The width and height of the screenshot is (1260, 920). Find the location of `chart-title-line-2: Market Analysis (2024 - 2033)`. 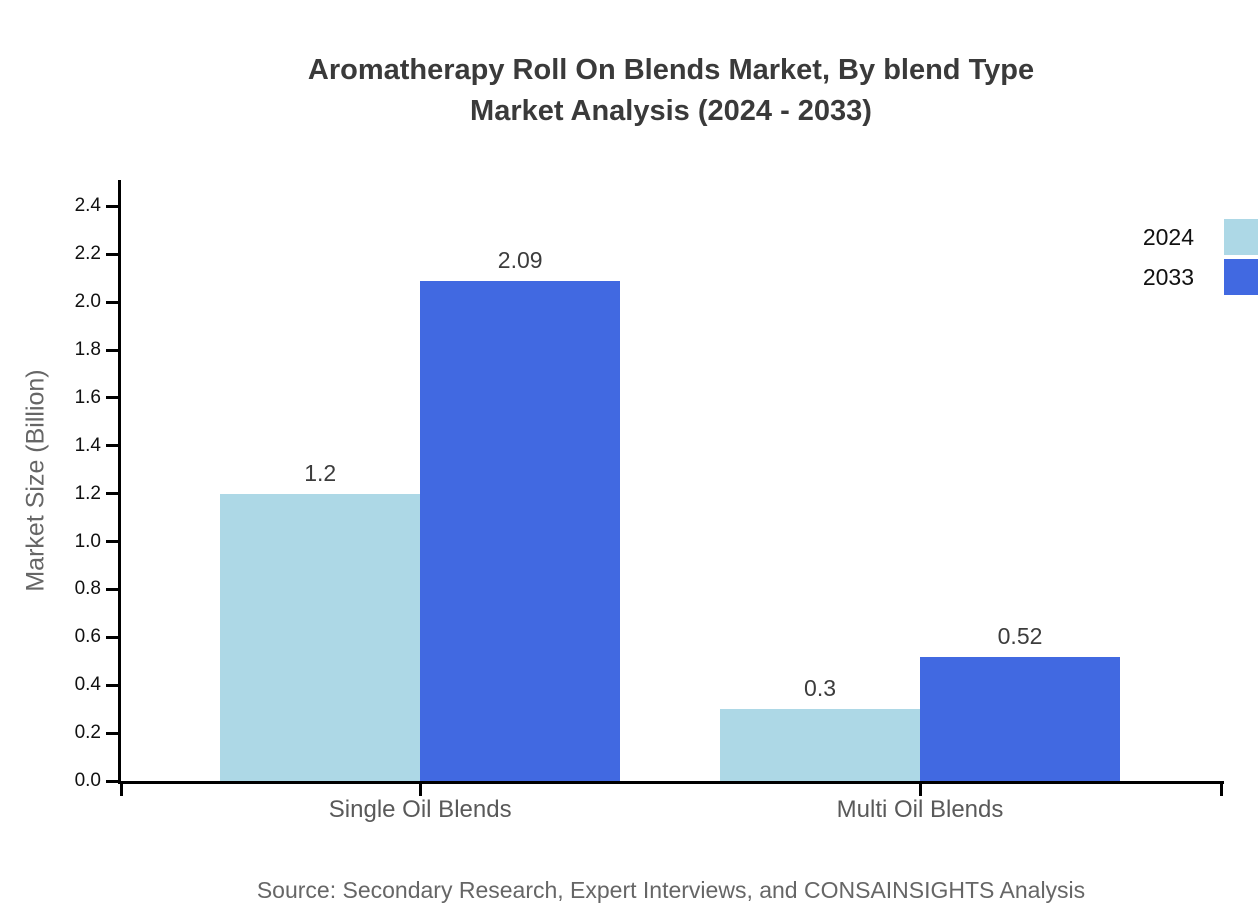

chart-title-line-2: Market Analysis (2024 - 2033) is located at coordinates (671, 111).